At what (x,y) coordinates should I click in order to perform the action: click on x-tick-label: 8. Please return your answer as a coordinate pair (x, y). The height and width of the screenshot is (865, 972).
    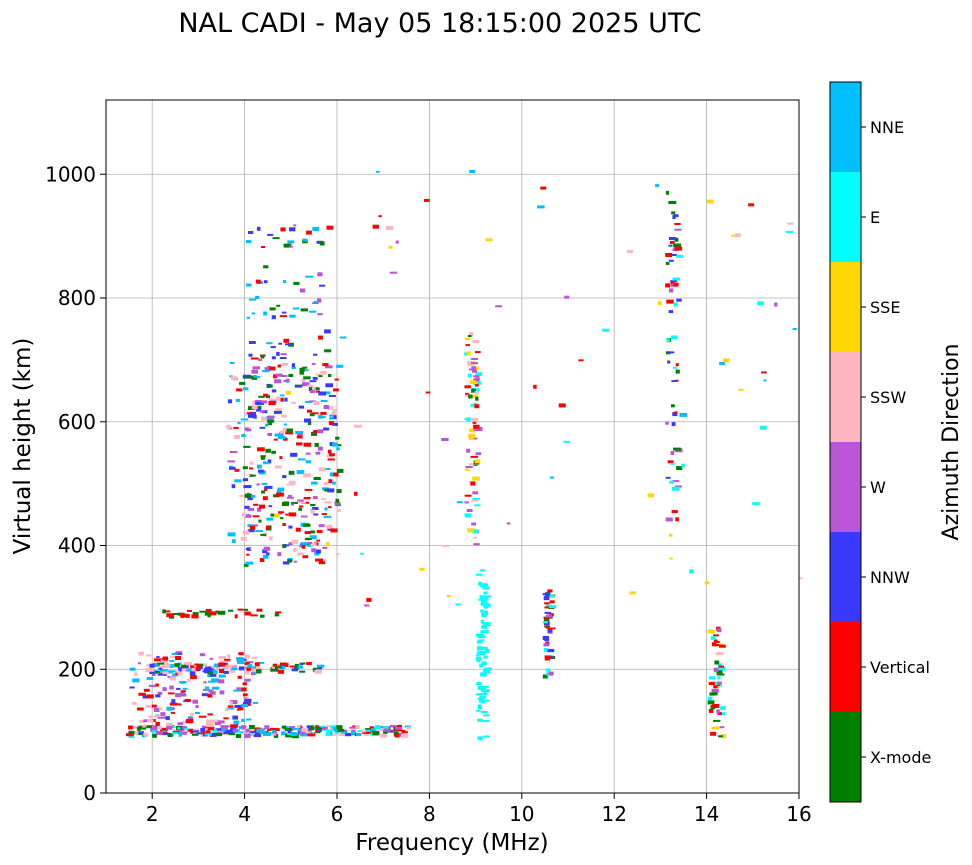
    Looking at the image, I should click on (429, 814).